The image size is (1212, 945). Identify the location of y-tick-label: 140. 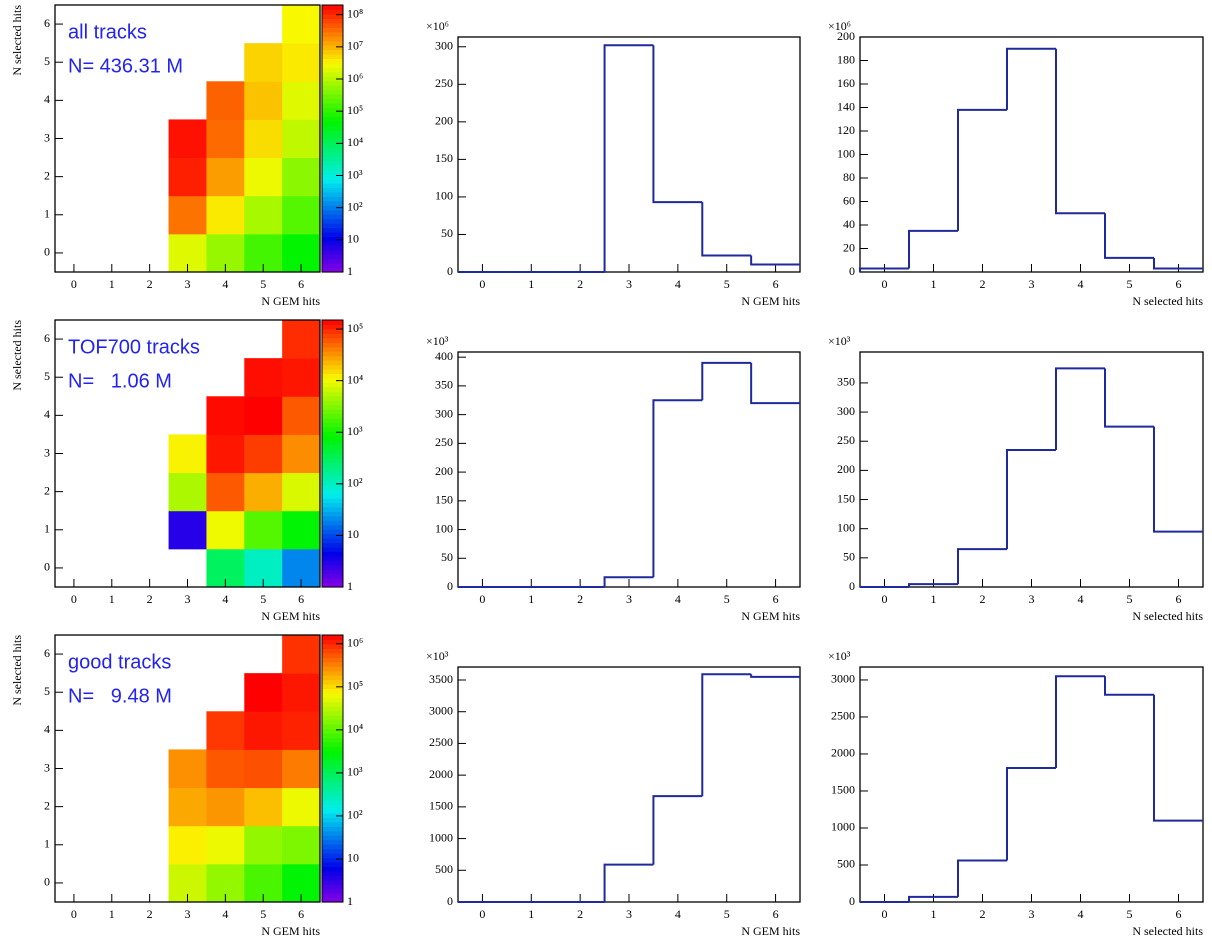
(846, 106).